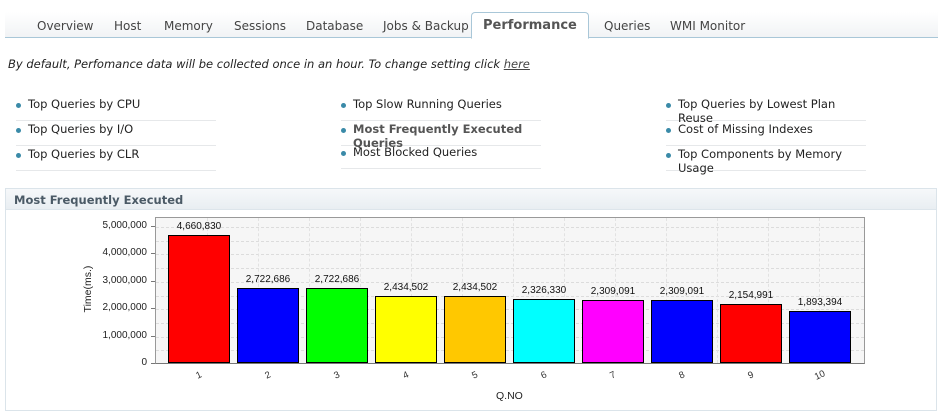 This screenshot has height=416, width=943. I want to click on bar-value-label: 4,660,830, so click(199, 227).